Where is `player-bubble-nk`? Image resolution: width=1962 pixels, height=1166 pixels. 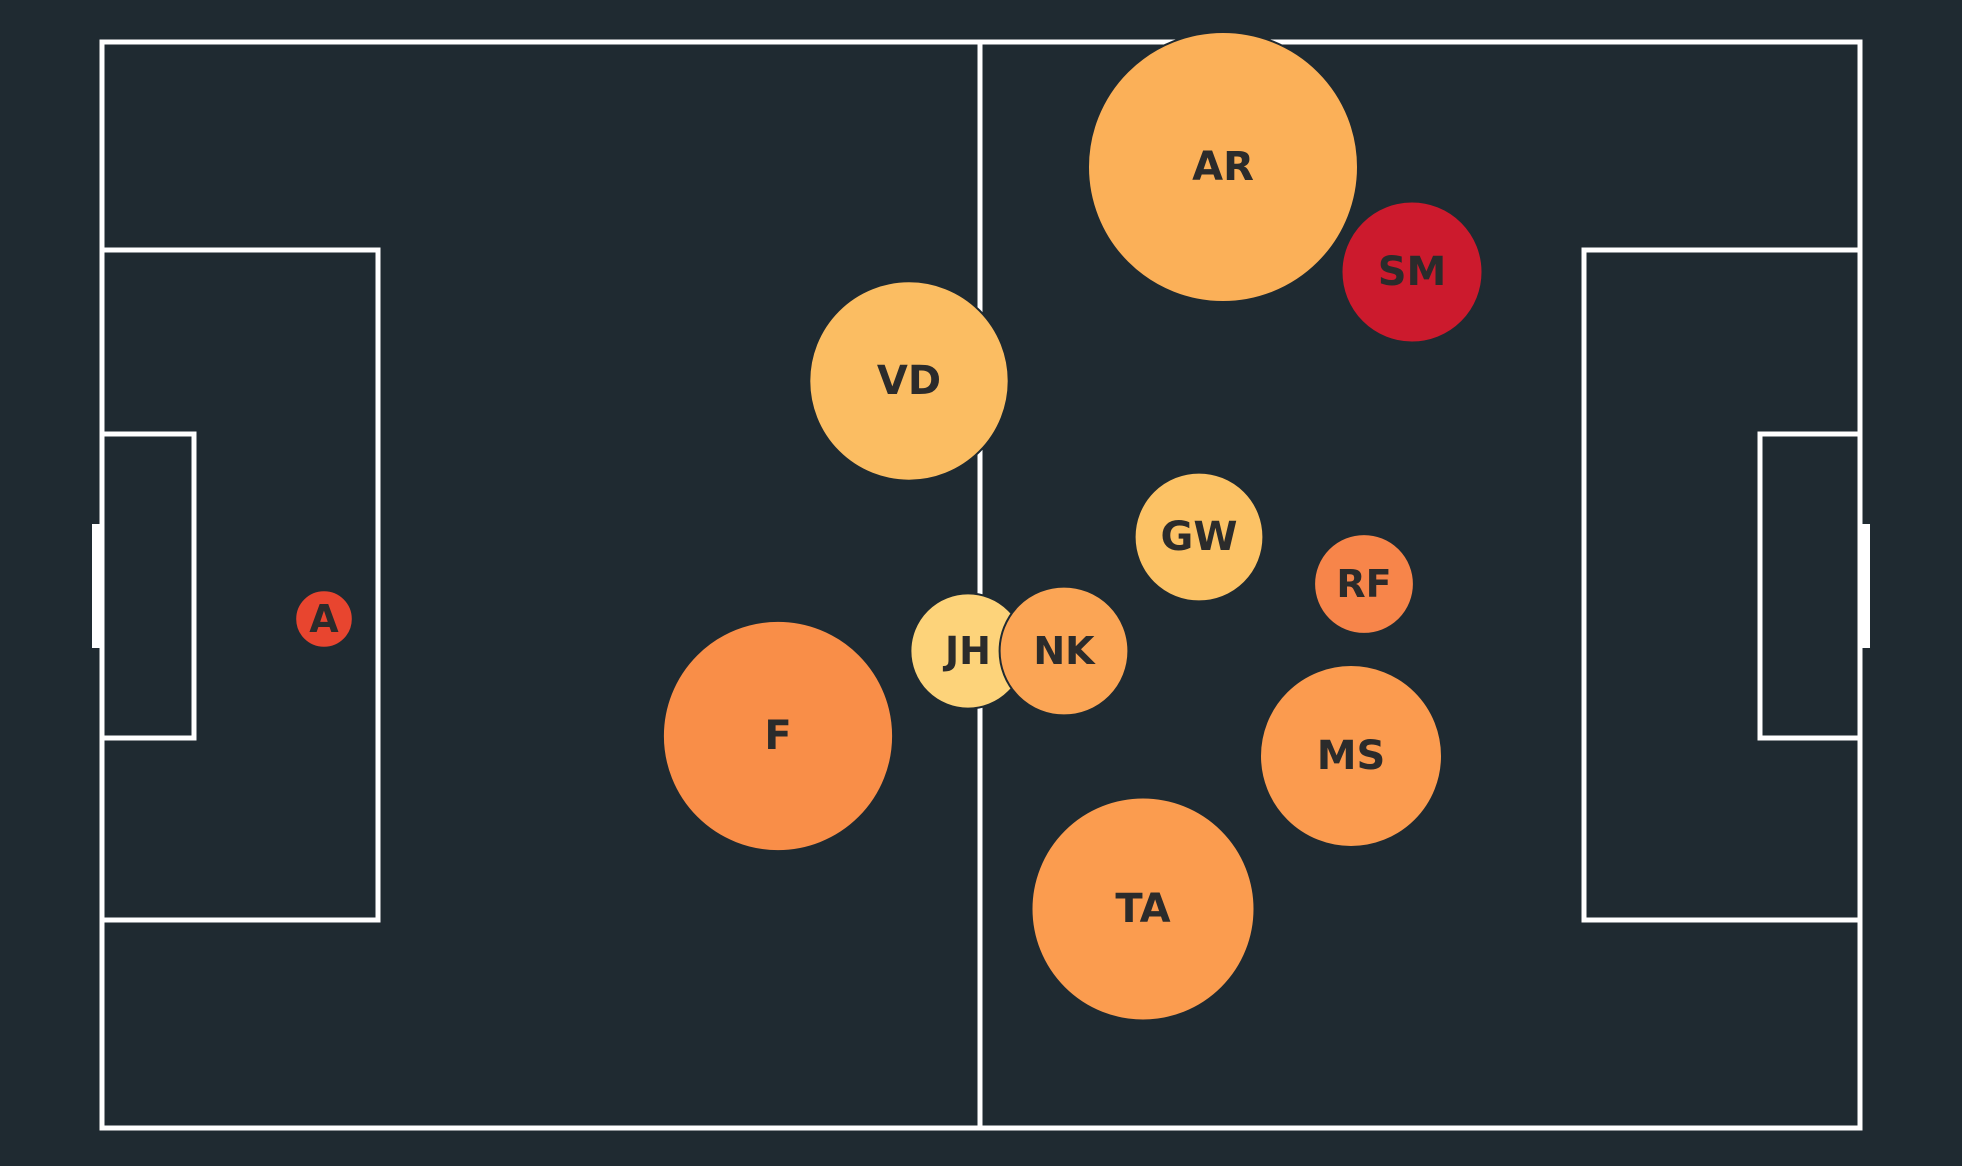 player-bubble-nk is located at coordinates (1064, 651).